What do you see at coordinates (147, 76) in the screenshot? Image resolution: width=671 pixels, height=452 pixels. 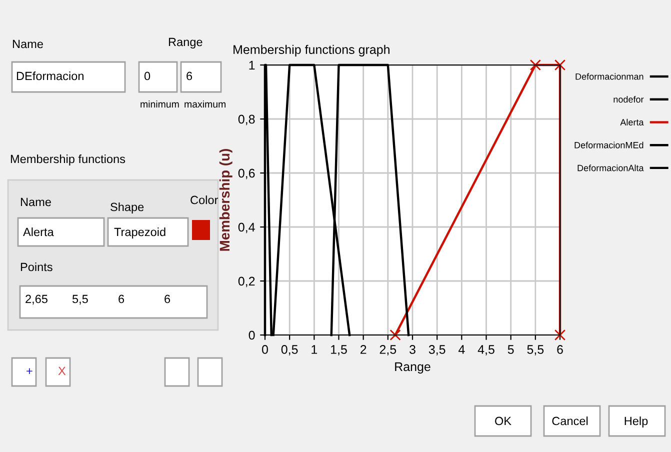 I see `text: 0` at bounding box center [147, 76].